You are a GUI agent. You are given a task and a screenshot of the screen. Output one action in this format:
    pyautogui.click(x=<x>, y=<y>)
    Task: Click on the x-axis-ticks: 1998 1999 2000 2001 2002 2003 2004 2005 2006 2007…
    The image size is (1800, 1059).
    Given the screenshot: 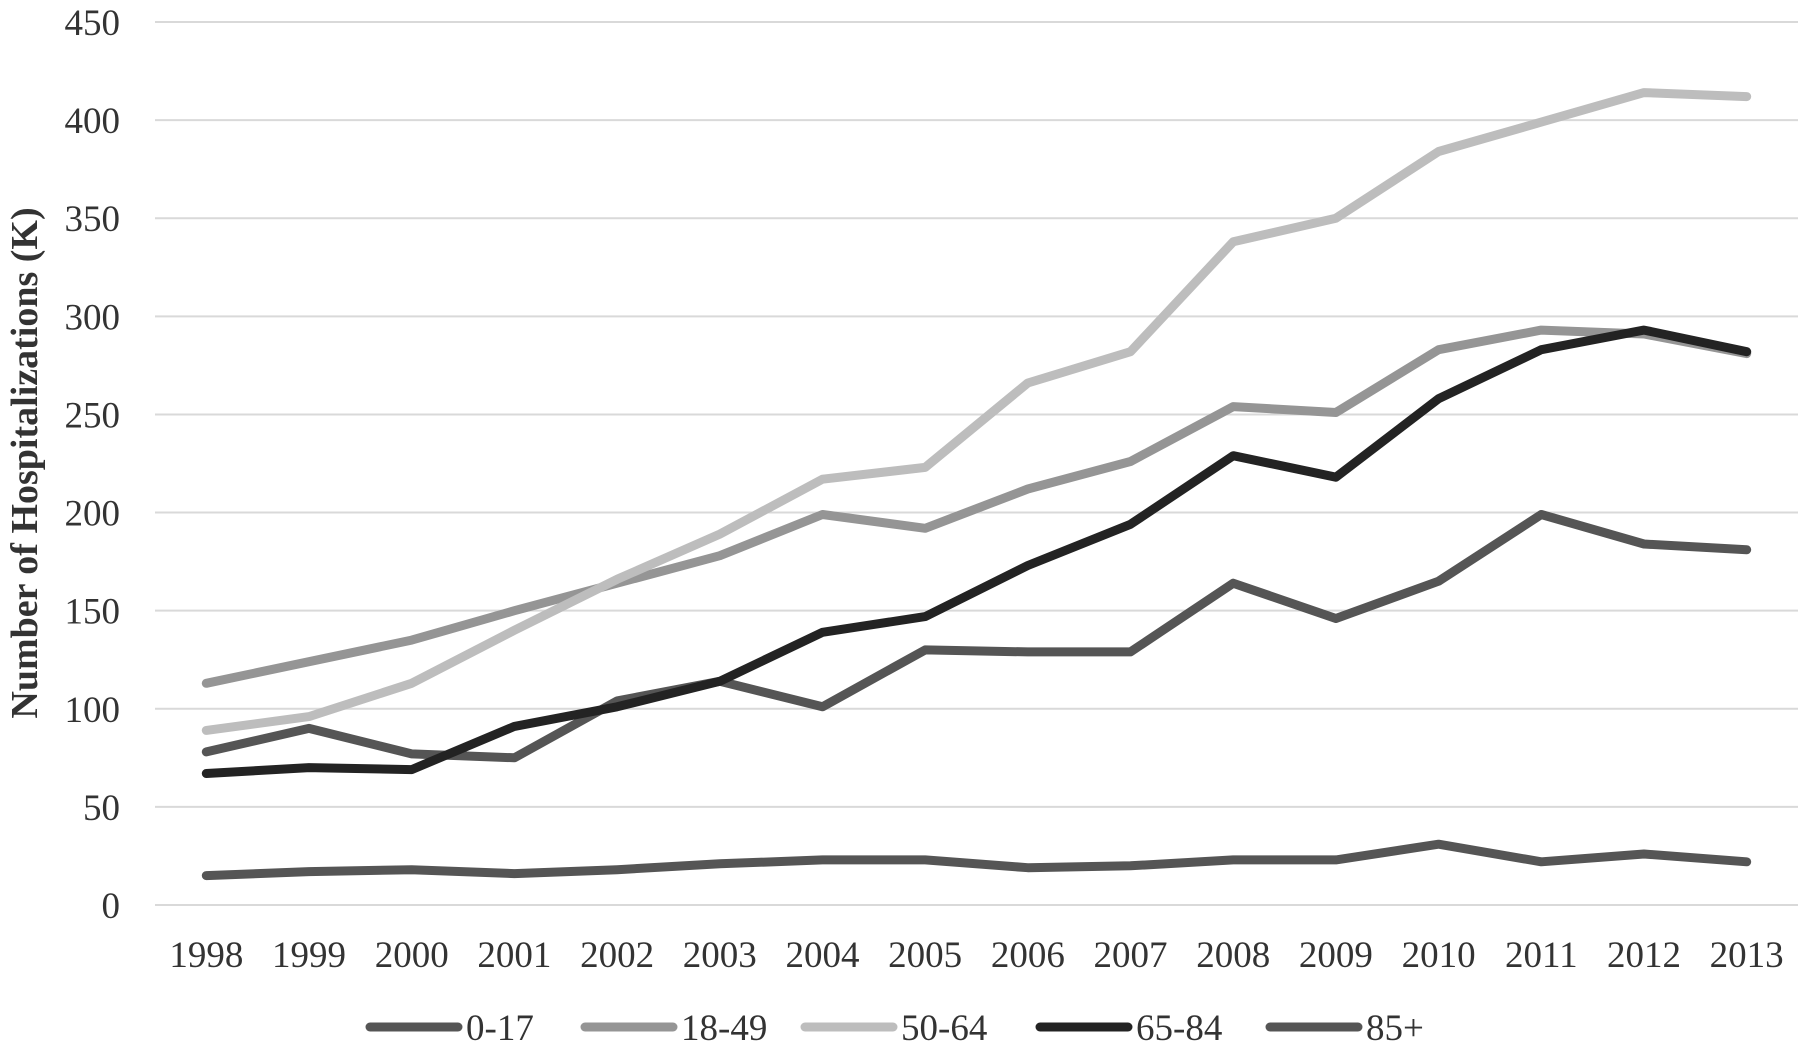 What is the action you would take?
    pyautogui.click(x=976, y=955)
    